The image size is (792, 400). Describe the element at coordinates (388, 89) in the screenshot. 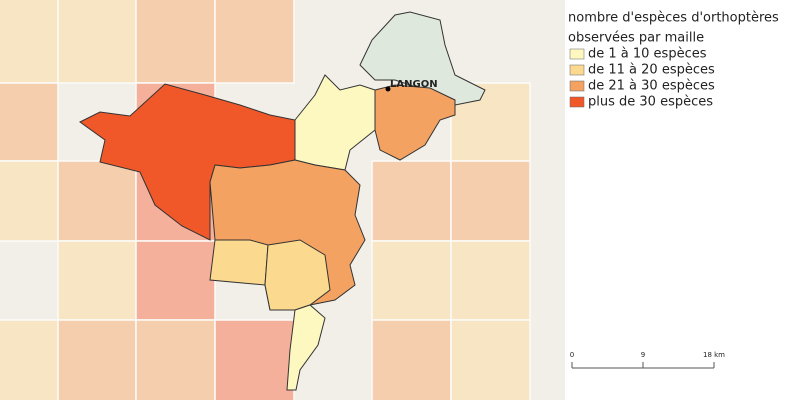

I see `city-marker` at that location.